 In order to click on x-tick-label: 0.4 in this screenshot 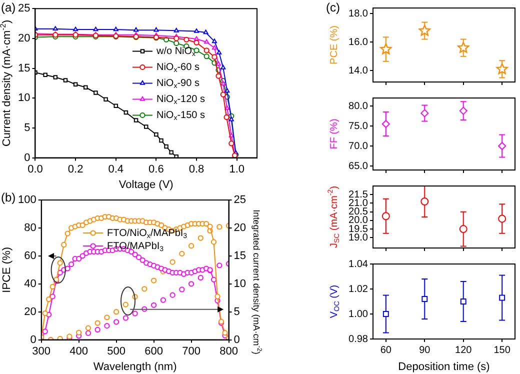, I will do `click(116, 169)`.